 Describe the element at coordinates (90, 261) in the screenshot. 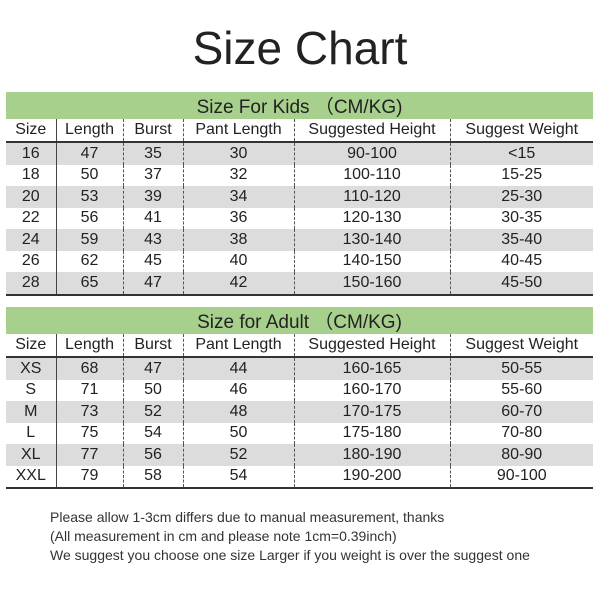

I see `table-cell: 62` at that location.